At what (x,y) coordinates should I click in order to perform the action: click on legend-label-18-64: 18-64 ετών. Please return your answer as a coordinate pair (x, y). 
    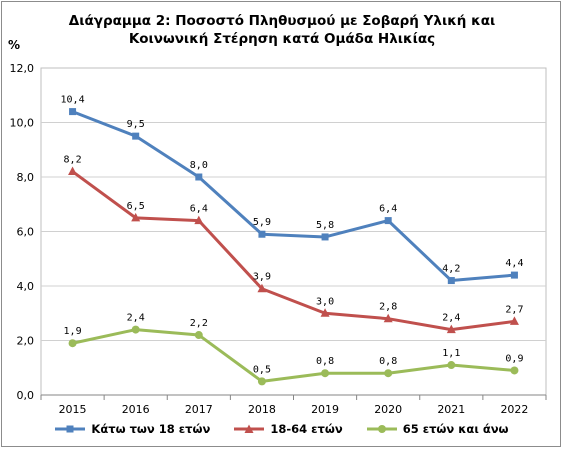
    Looking at the image, I should click on (306, 429).